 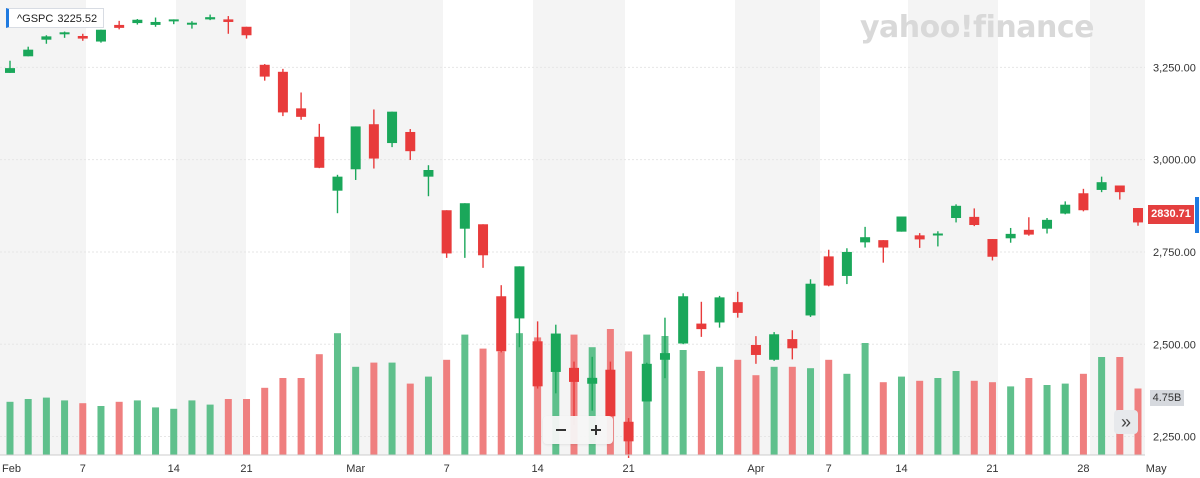 I want to click on ticker-label: ^GSPC 3225.52, so click(x=55, y=18).